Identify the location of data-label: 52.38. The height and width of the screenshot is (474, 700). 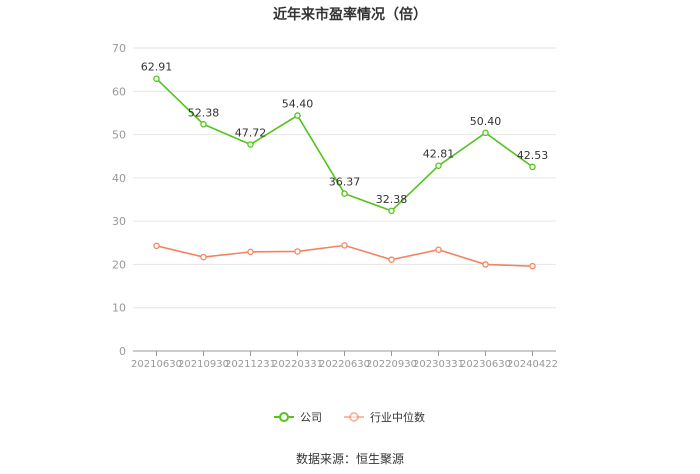
(204, 112).